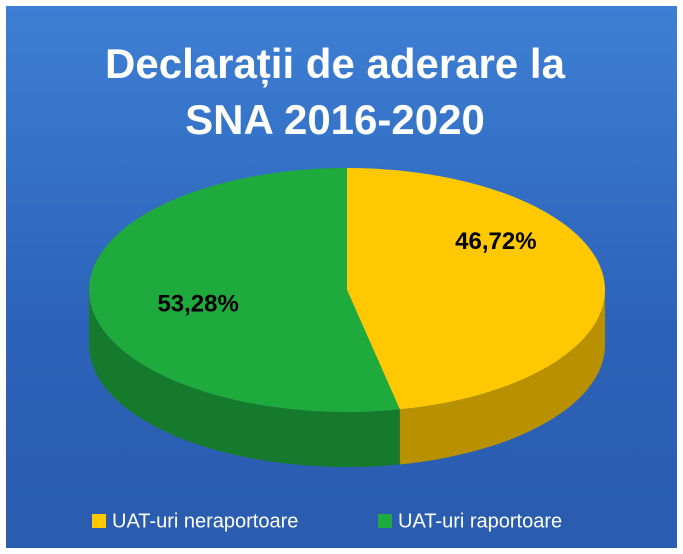  I want to click on legend-label: UAT-uri raportoare, so click(480, 521).